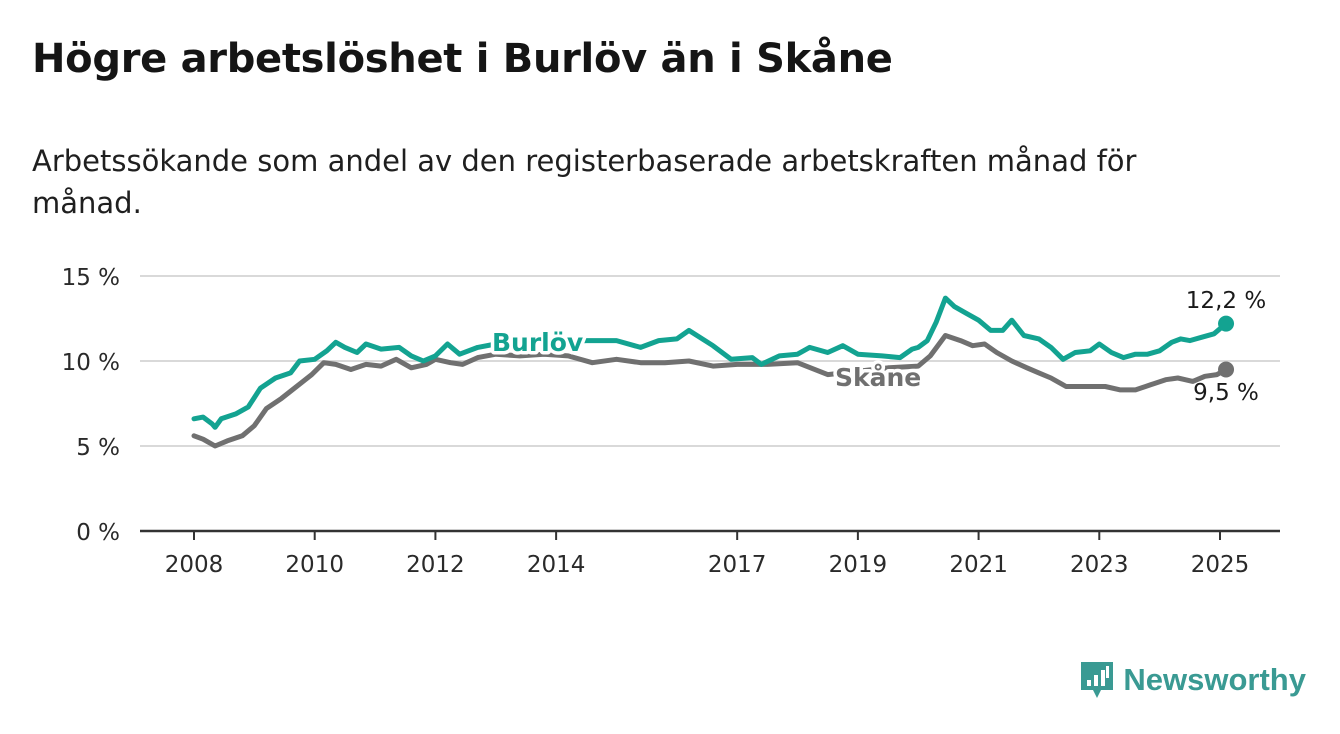  What do you see at coordinates (537, 342) in the screenshot?
I see `series-label-burlov: Burlöv` at bounding box center [537, 342].